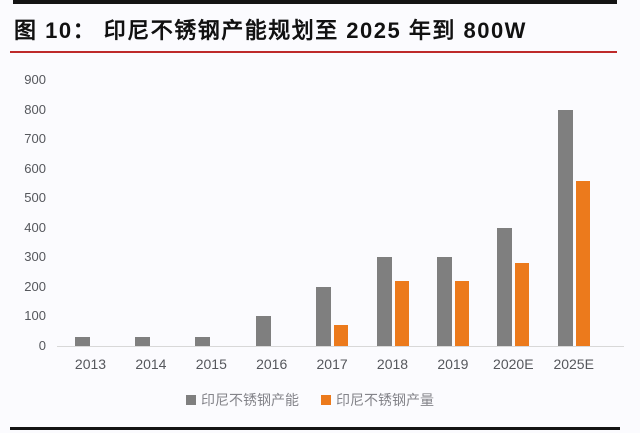 The height and width of the screenshot is (433, 640). What do you see at coordinates (522, 304) in the screenshot?
I see `bar-output-2020E` at bounding box center [522, 304].